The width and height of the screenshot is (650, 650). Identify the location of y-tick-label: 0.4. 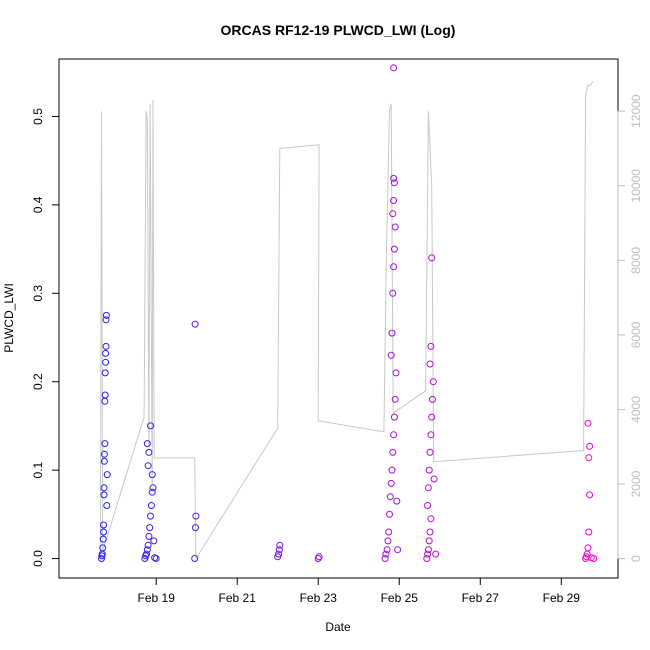
(38, 204).